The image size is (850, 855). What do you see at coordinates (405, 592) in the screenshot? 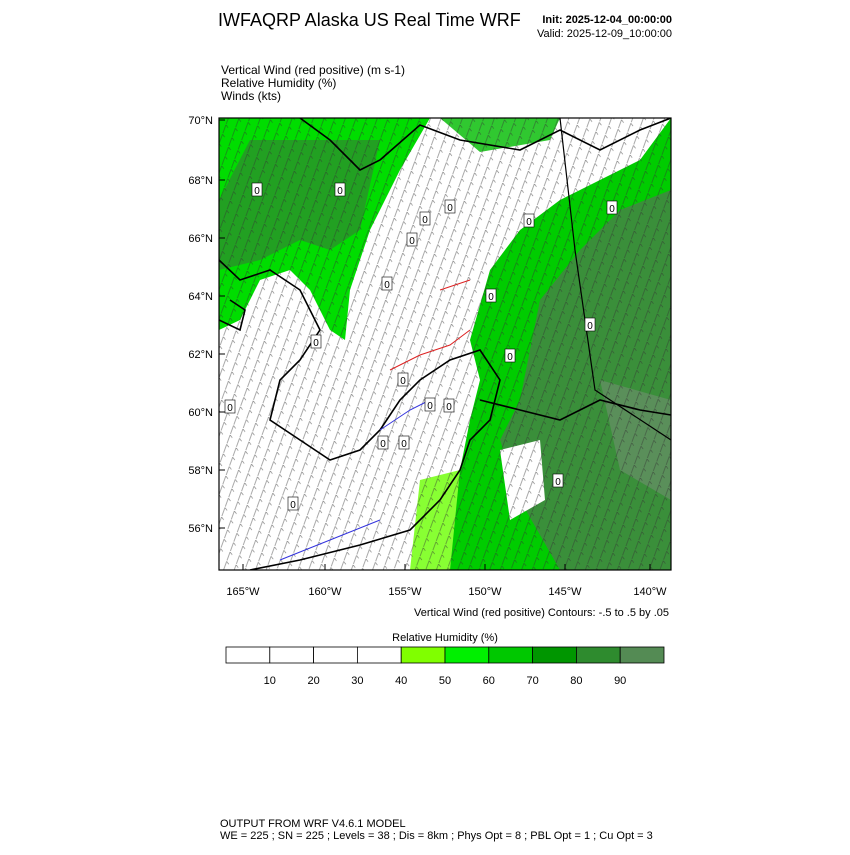
I see `lon-label: 155°W` at bounding box center [405, 592].